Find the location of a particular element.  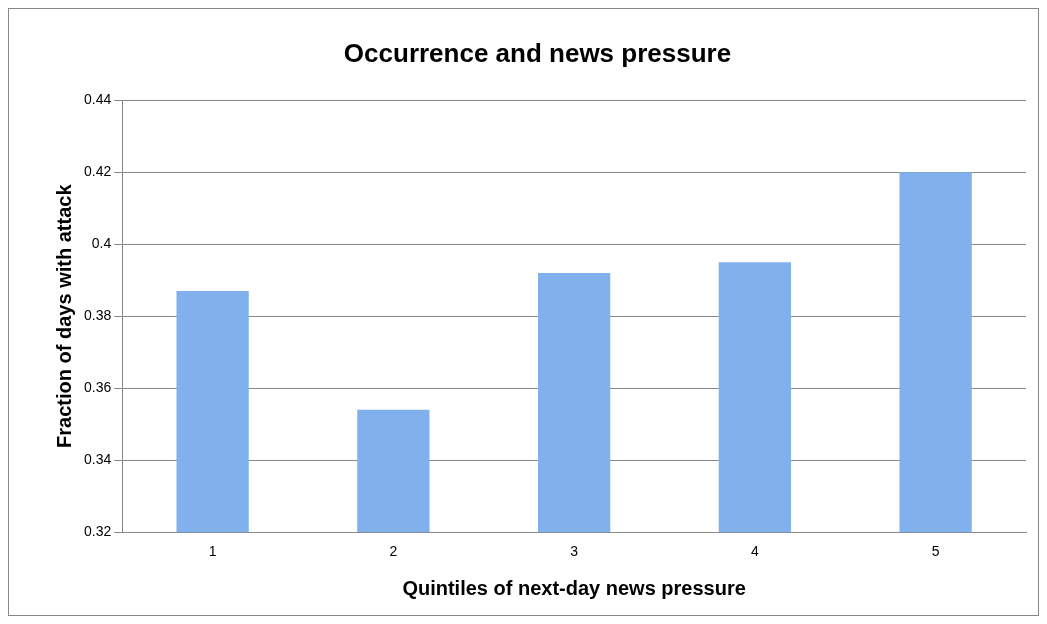

y-tick-label: 0.32 is located at coordinates (98, 531).